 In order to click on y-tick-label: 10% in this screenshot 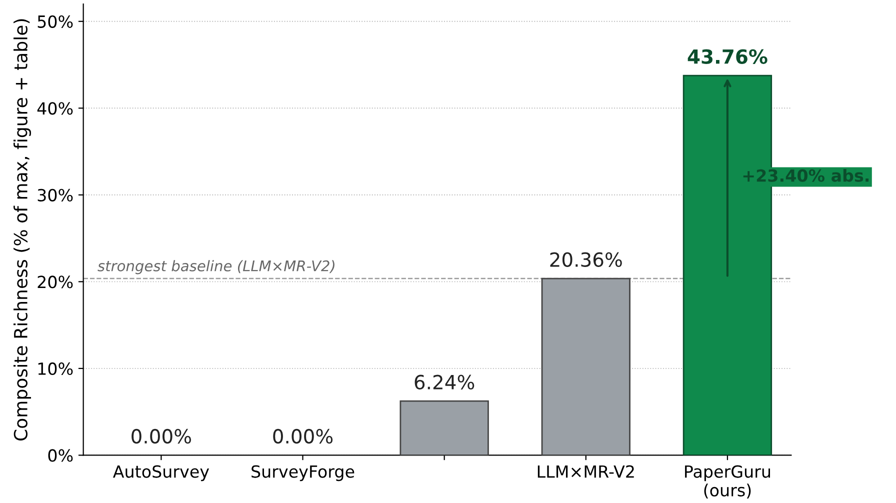, I will do `click(55, 369)`.